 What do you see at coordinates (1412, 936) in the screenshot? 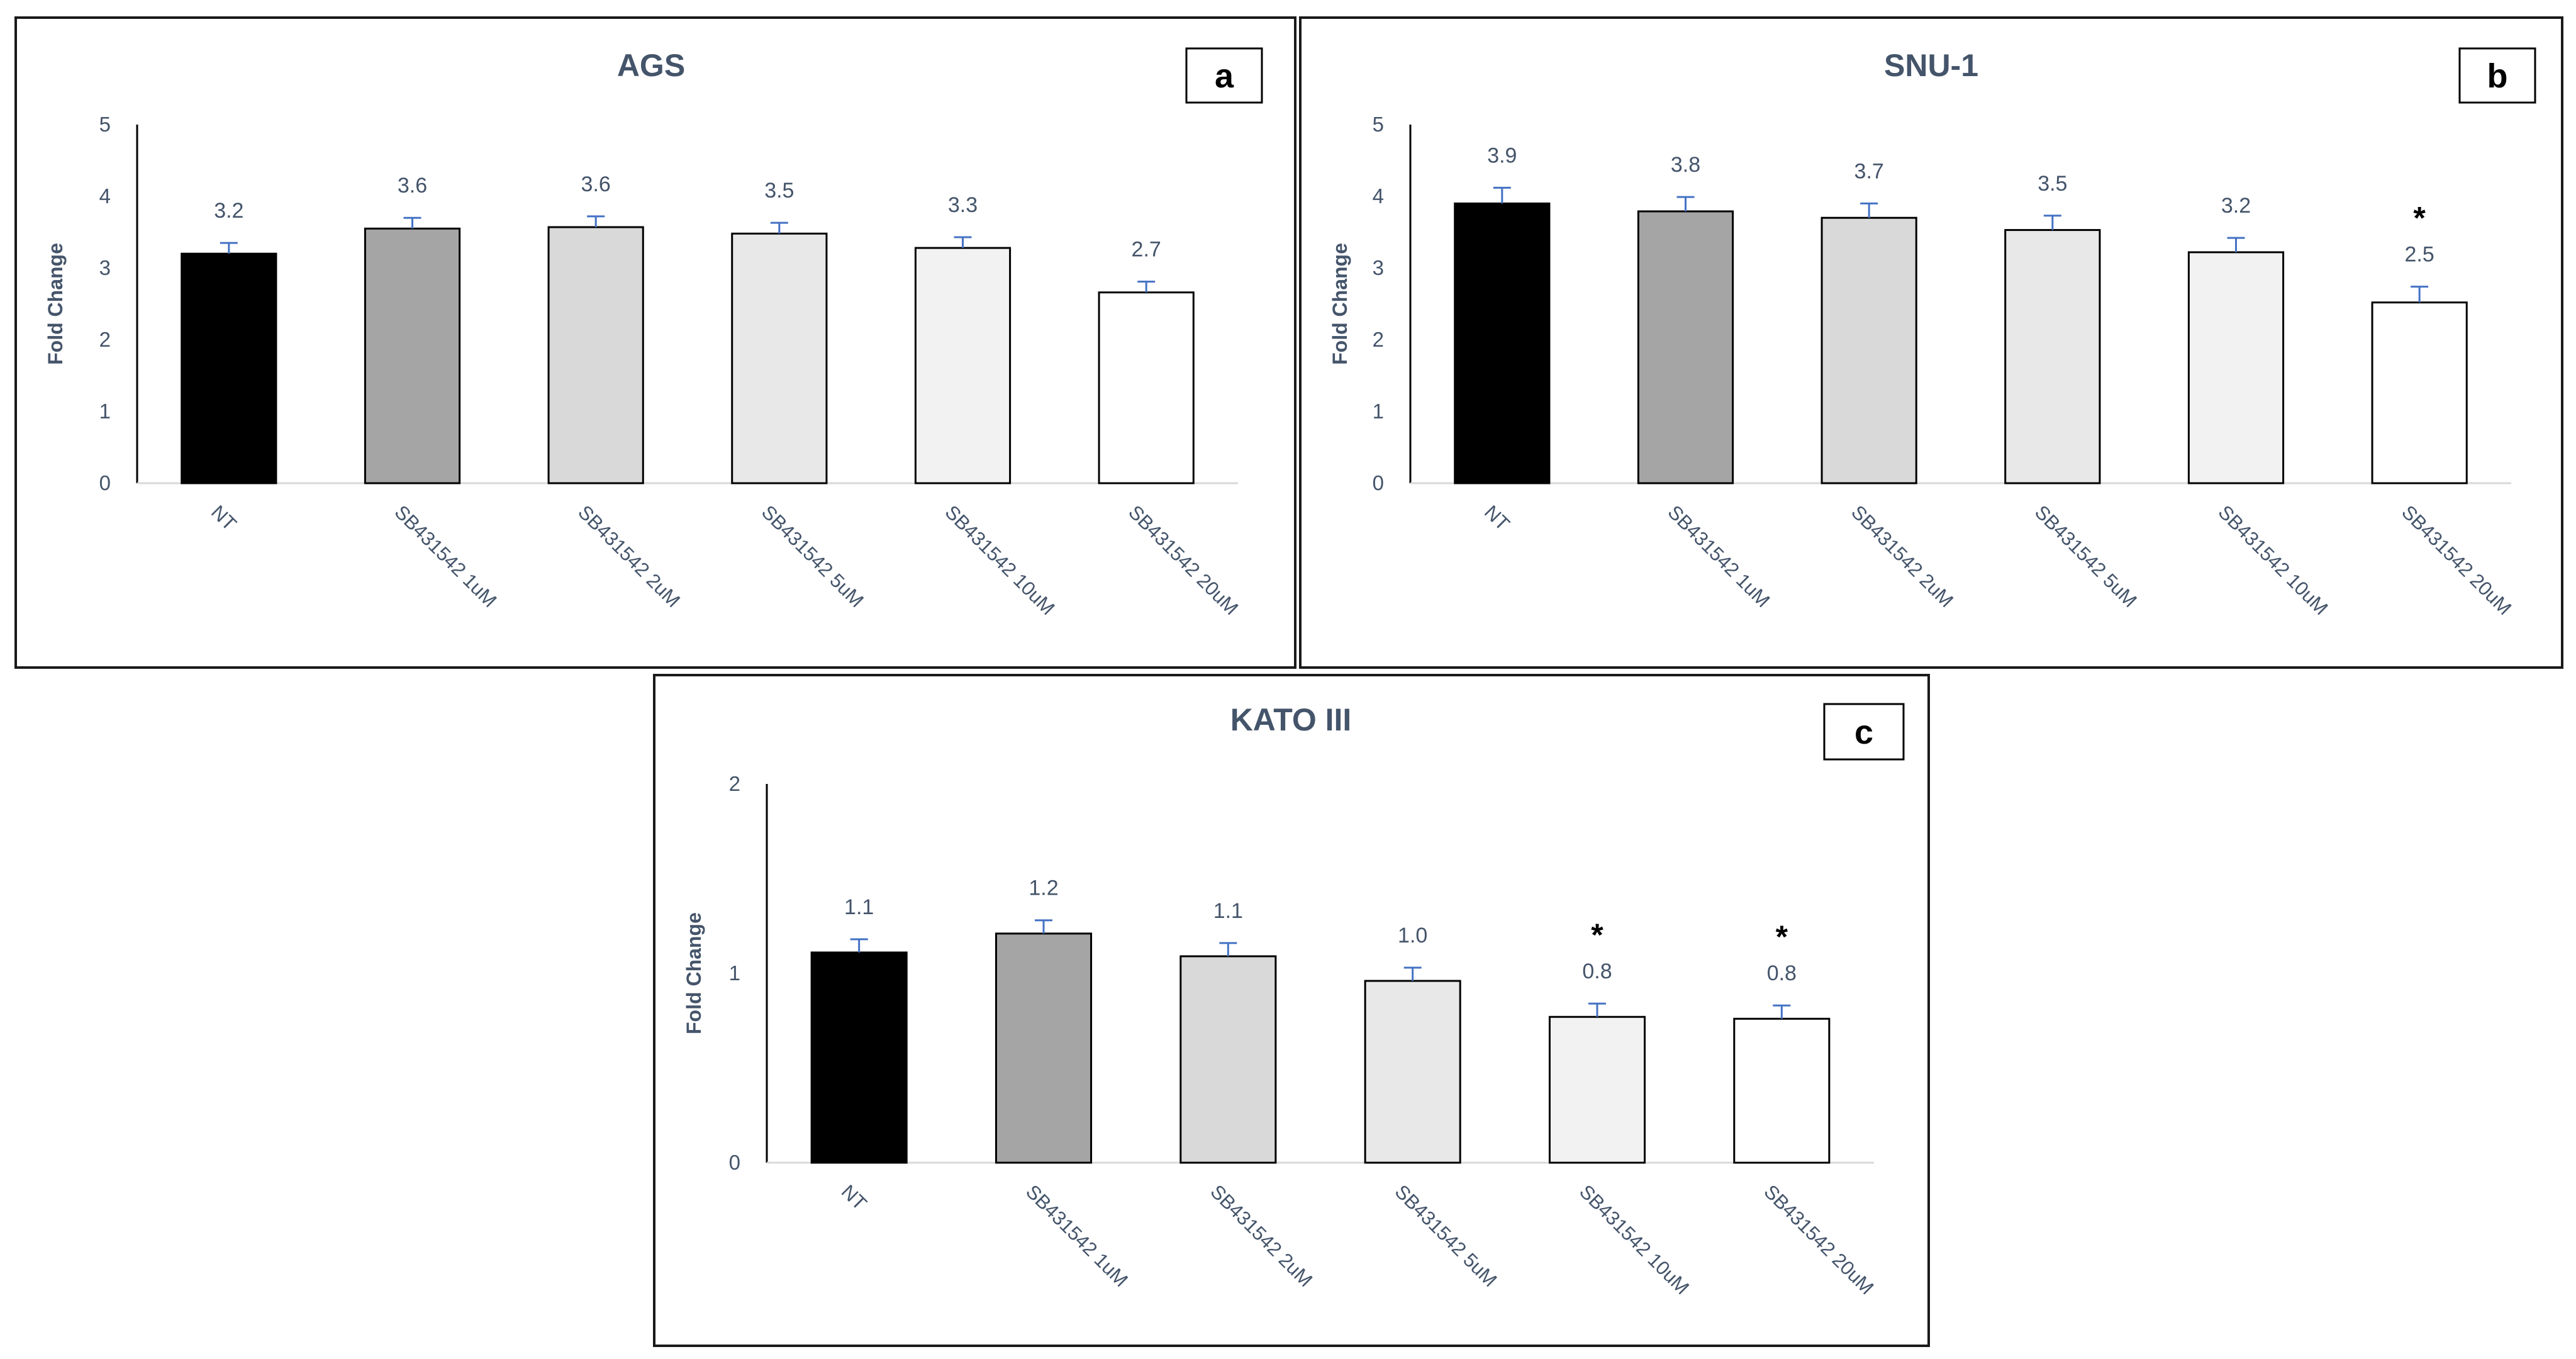
I see `data-label: 1.0` at bounding box center [1412, 936].